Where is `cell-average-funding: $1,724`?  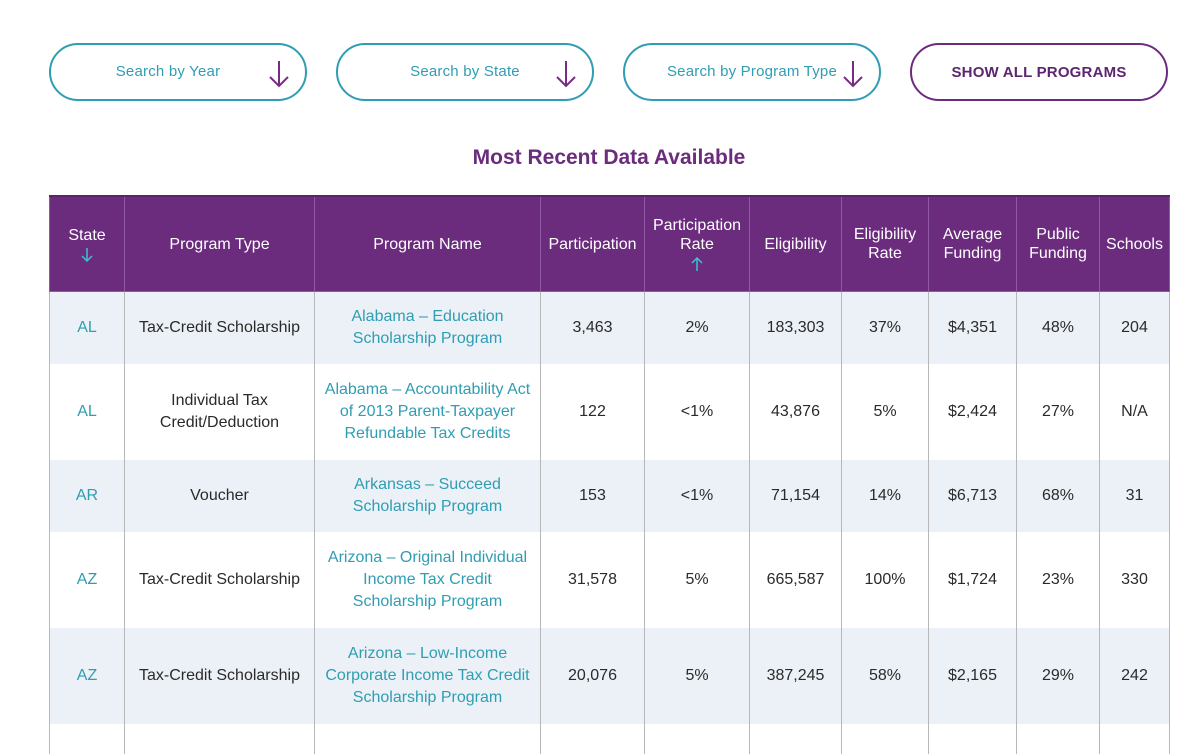 cell-average-funding: $1,724 is located at coordinates (972, 579).